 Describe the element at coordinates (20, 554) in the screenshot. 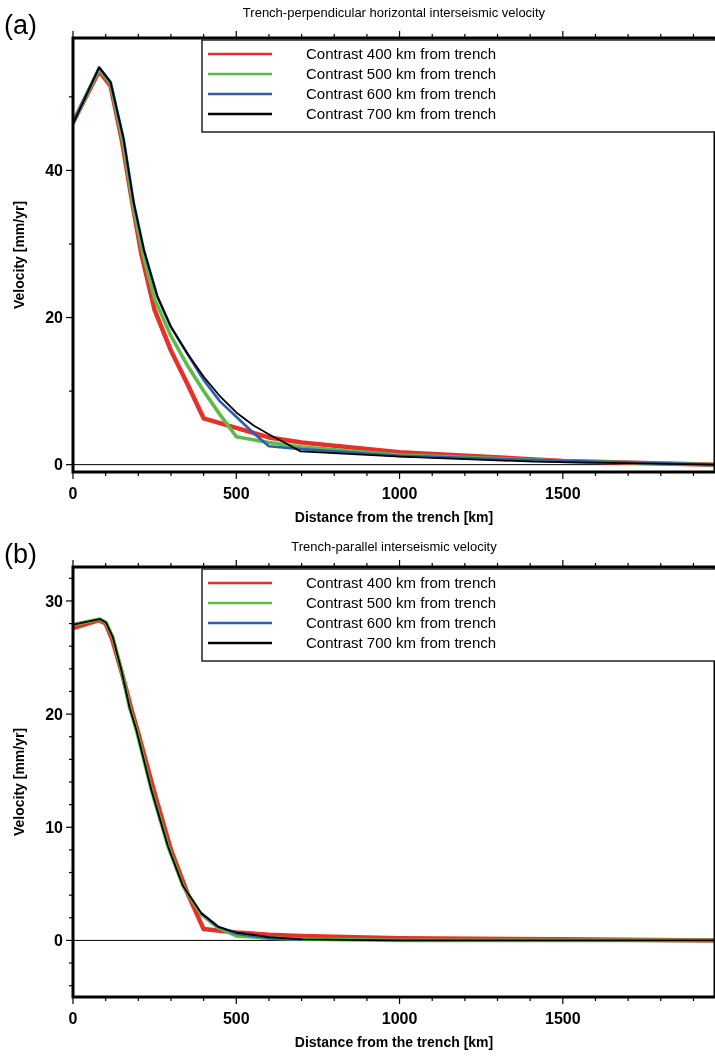

I see `text: (b)` at that location.